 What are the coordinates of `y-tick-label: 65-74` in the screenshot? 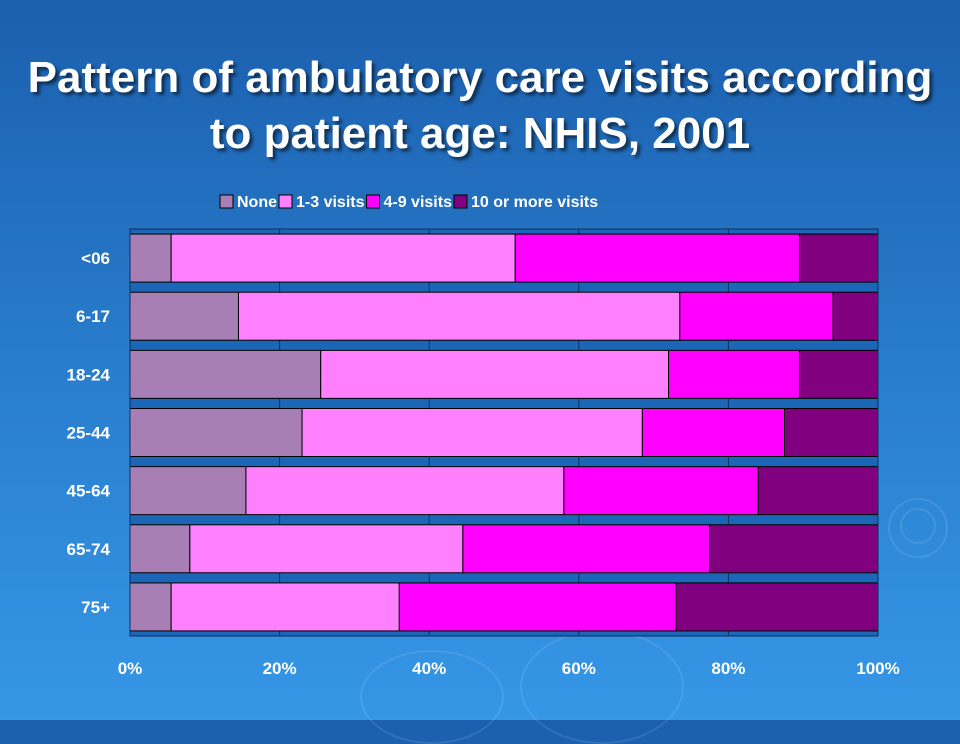 It's located at (89, 549).